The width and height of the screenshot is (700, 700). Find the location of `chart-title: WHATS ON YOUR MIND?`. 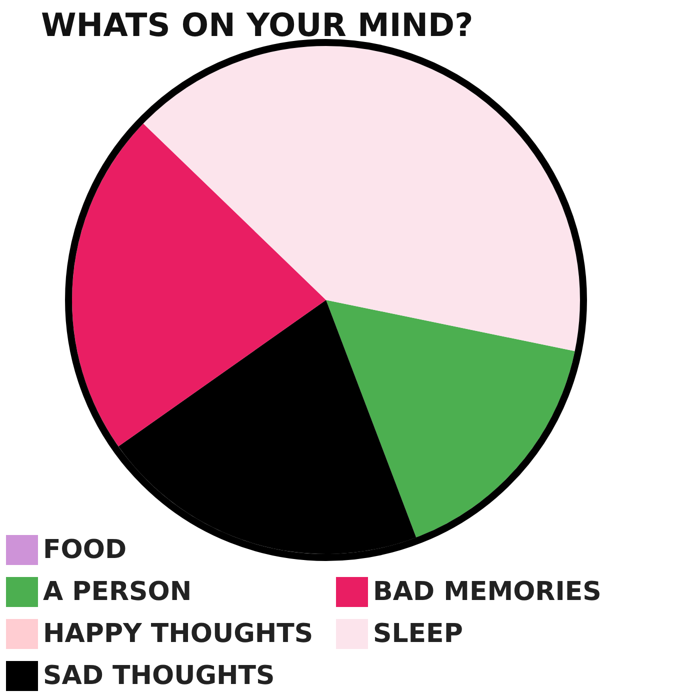

chart-title: WHATS ON YOUR MIND? is located at coordinates (257, 25).